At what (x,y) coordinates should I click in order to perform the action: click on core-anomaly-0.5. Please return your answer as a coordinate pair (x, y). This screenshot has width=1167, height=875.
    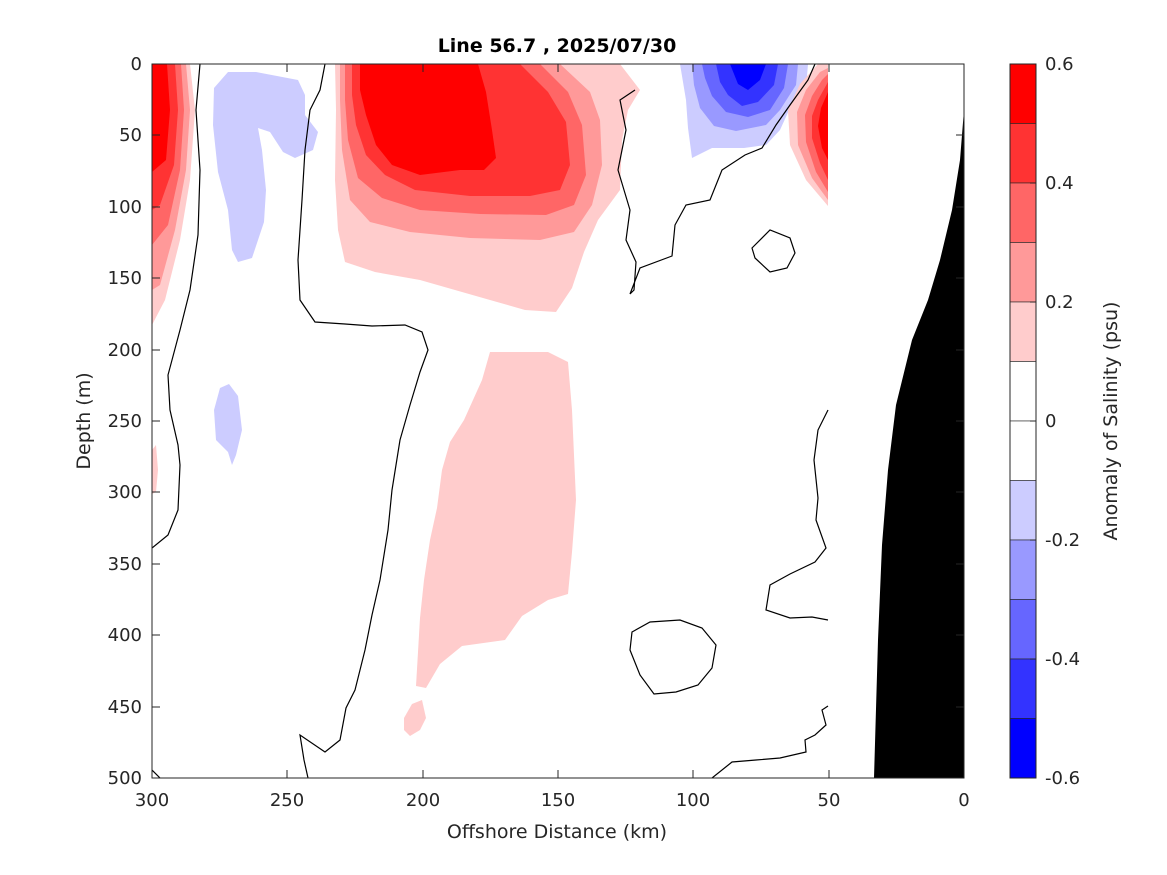
    Looking at the image, I should click on (428, 119).